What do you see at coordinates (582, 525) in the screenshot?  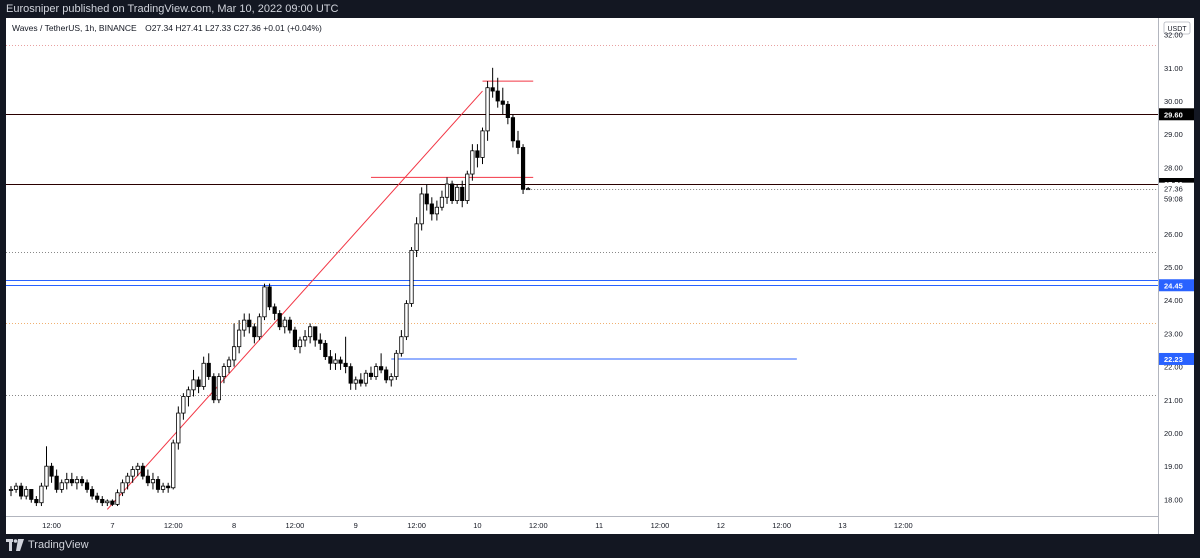 I see `time-axis` at bounding box center [582, 525].